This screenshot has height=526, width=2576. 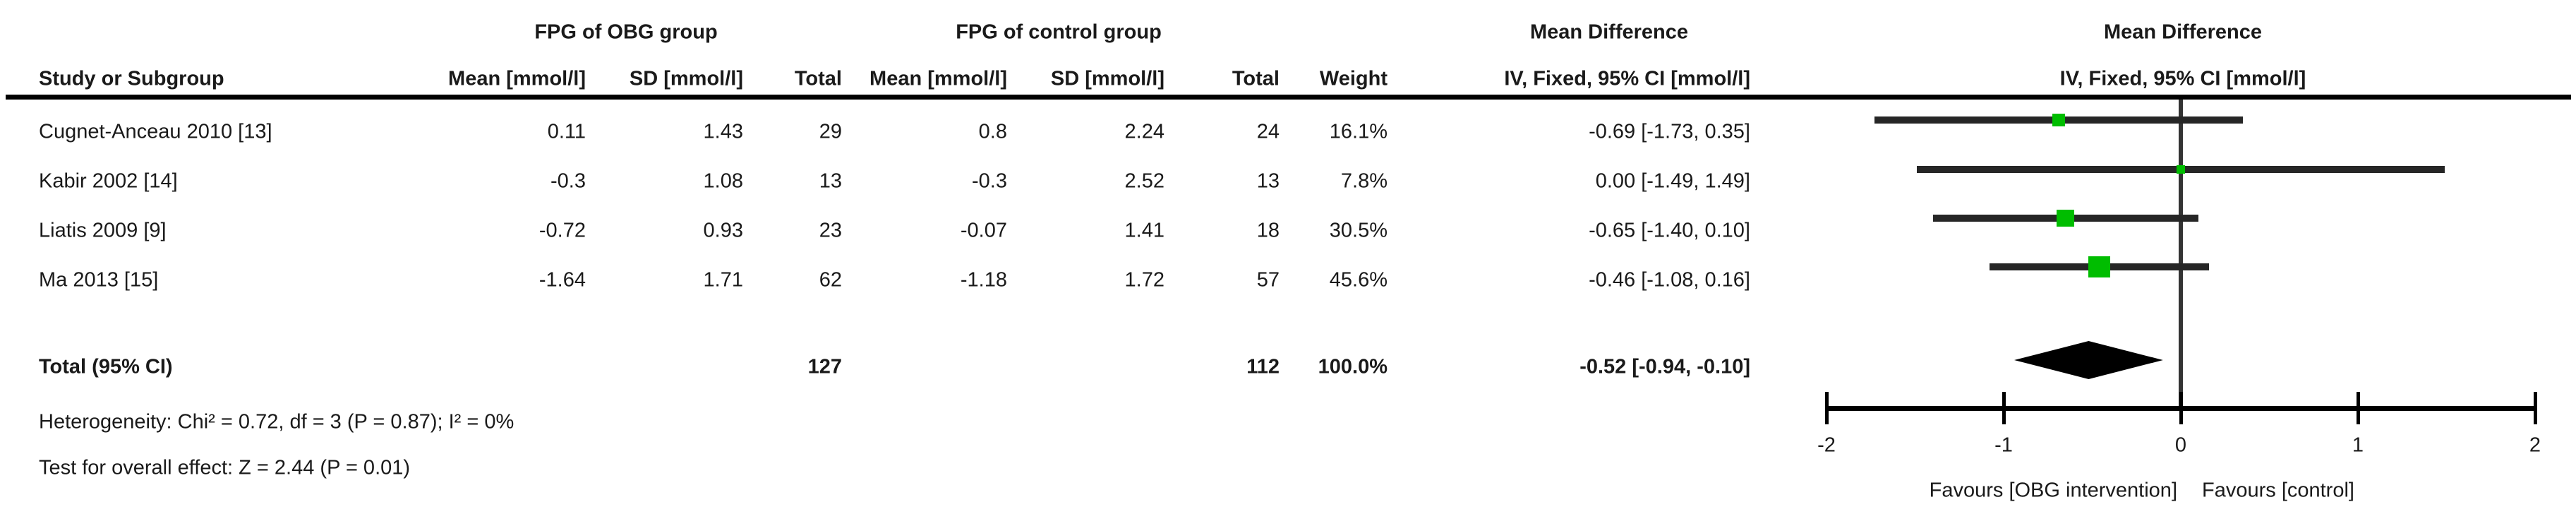 I want to click on favours-left-label: Favours [OBG intervention], so click(x=2053, y=490).